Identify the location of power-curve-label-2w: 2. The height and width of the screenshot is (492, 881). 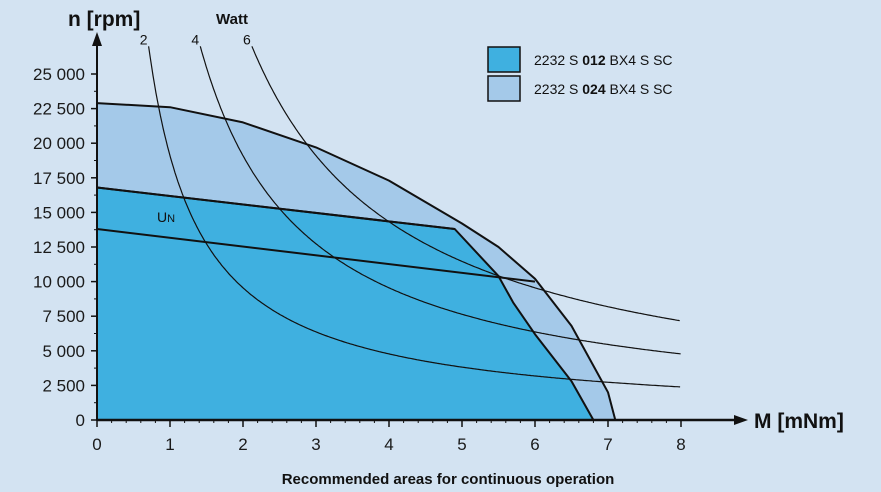
(144, 39).